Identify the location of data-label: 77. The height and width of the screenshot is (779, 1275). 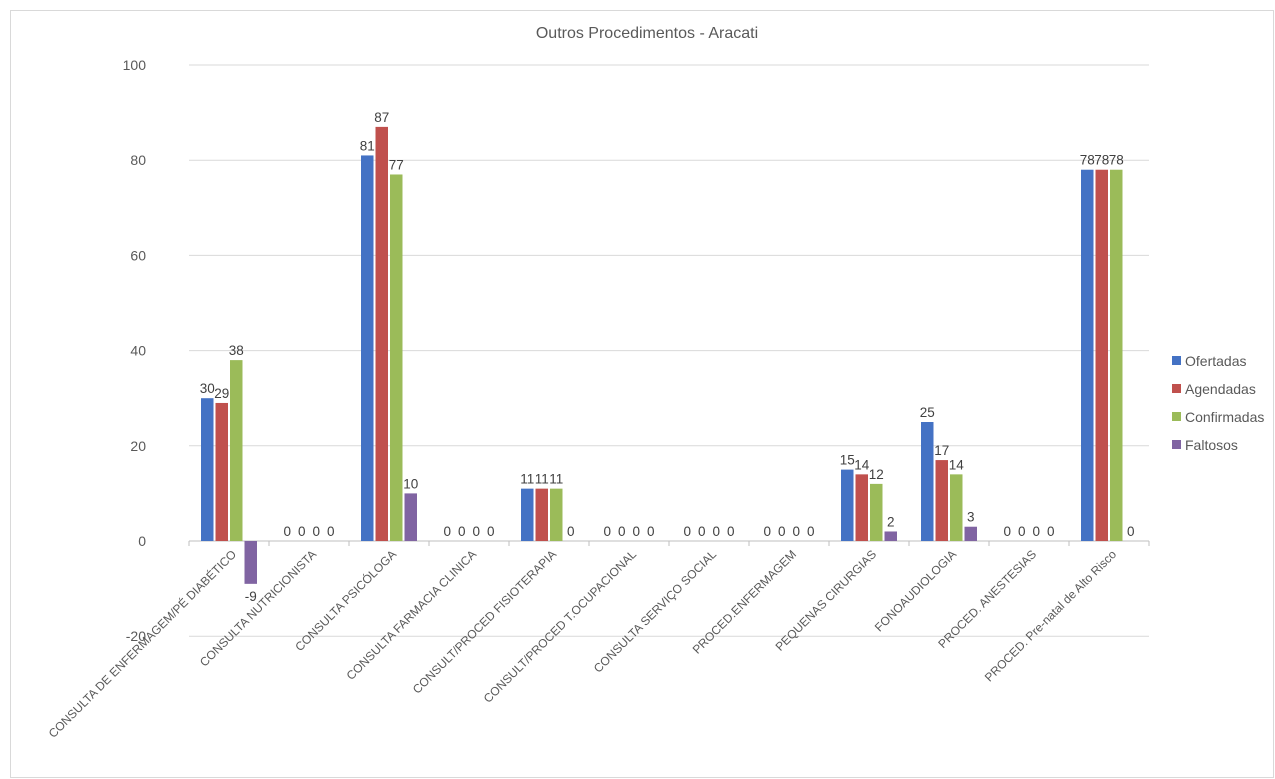
(396, 164).